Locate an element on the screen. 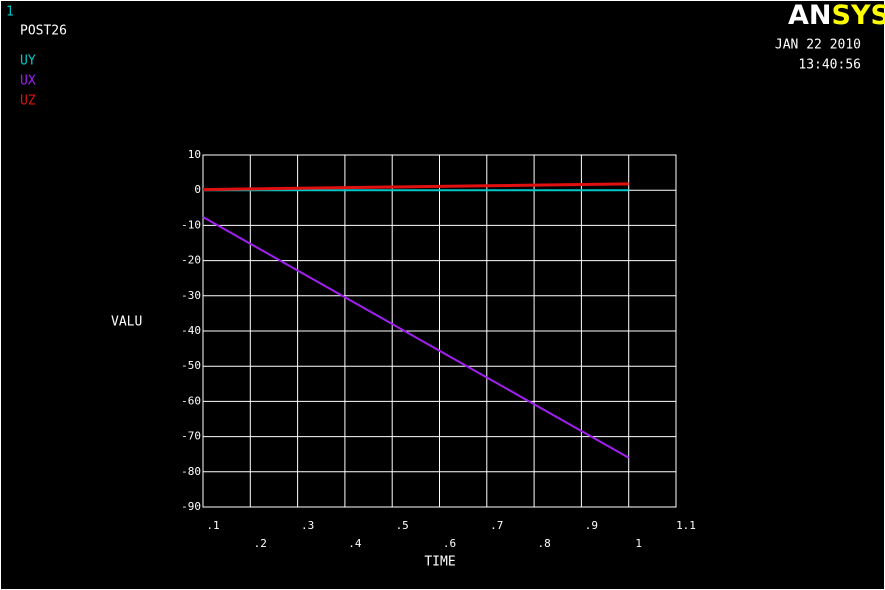 The width and height of the screenshot is (885, 590). x-tick-label: .8 is located at coordinates (543, 543).